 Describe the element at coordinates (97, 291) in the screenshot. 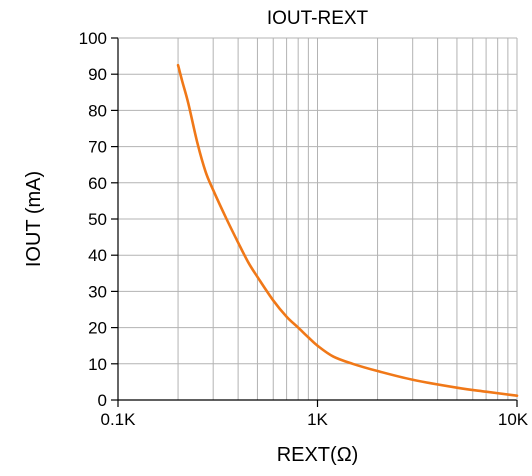

I see `y-tick-label: 30` at that location.